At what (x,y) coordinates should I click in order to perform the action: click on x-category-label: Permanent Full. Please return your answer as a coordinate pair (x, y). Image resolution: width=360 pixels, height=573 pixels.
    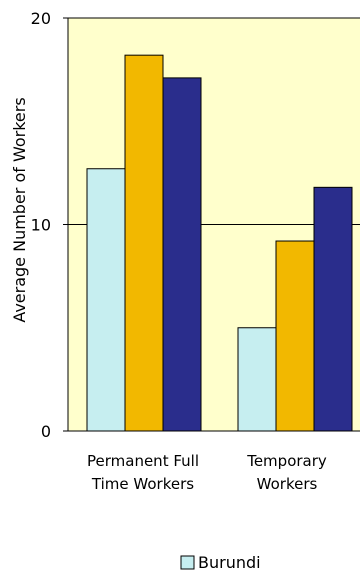
    Looking at the image, I should click on (143, 461).